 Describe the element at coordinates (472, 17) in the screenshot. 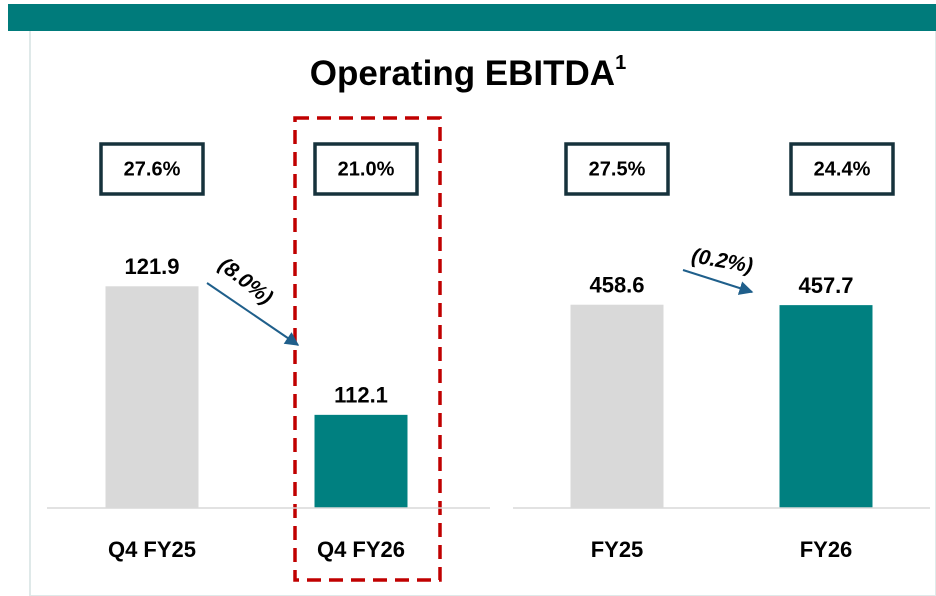

I see `header-bar` at that location.